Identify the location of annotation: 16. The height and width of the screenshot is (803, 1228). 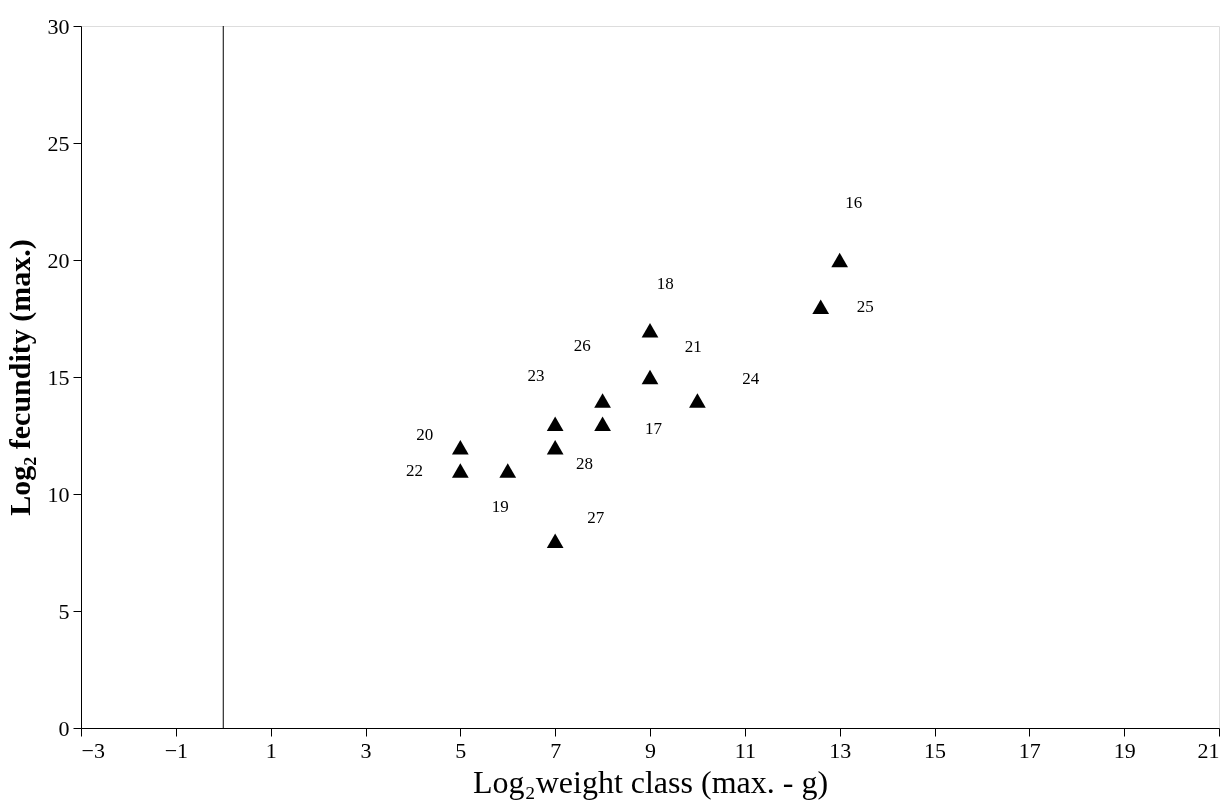
(854, 202).